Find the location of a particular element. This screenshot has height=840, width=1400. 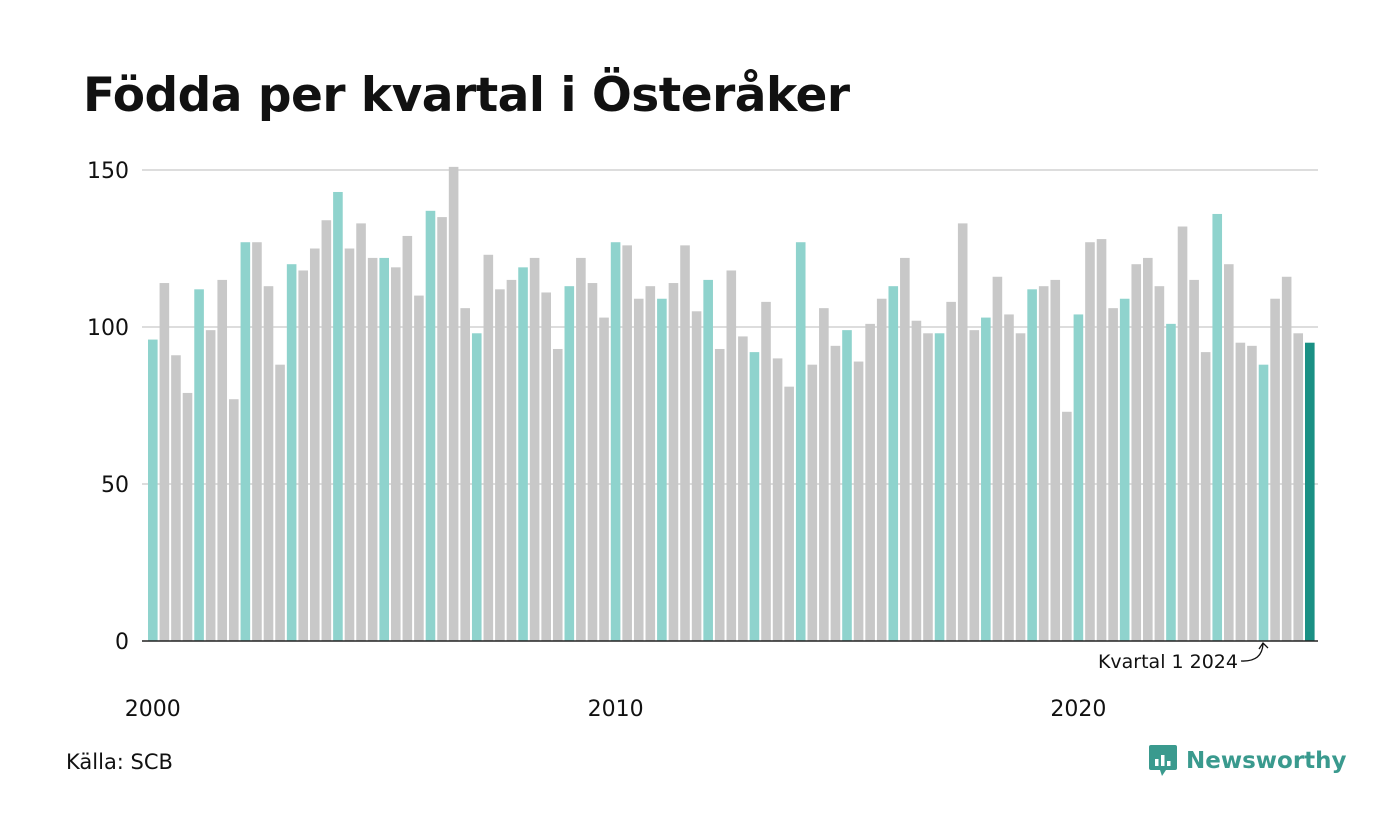

annotation: Kvartal 1 2024 is located at coordinates (1183, 657).